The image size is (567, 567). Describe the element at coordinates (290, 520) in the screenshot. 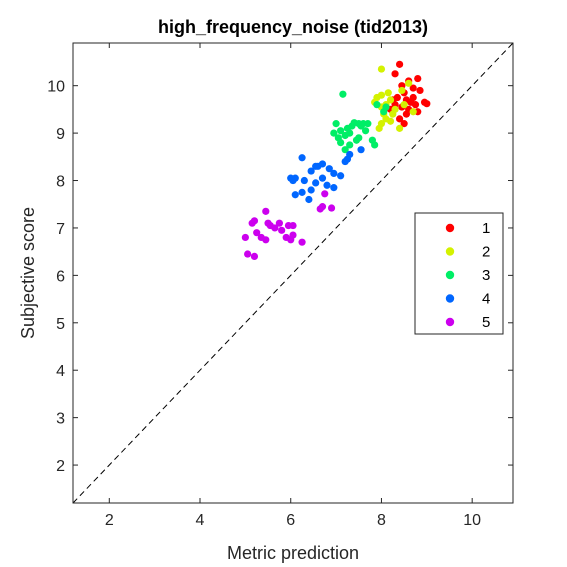

I see `x-tick-label: 6` at that location.